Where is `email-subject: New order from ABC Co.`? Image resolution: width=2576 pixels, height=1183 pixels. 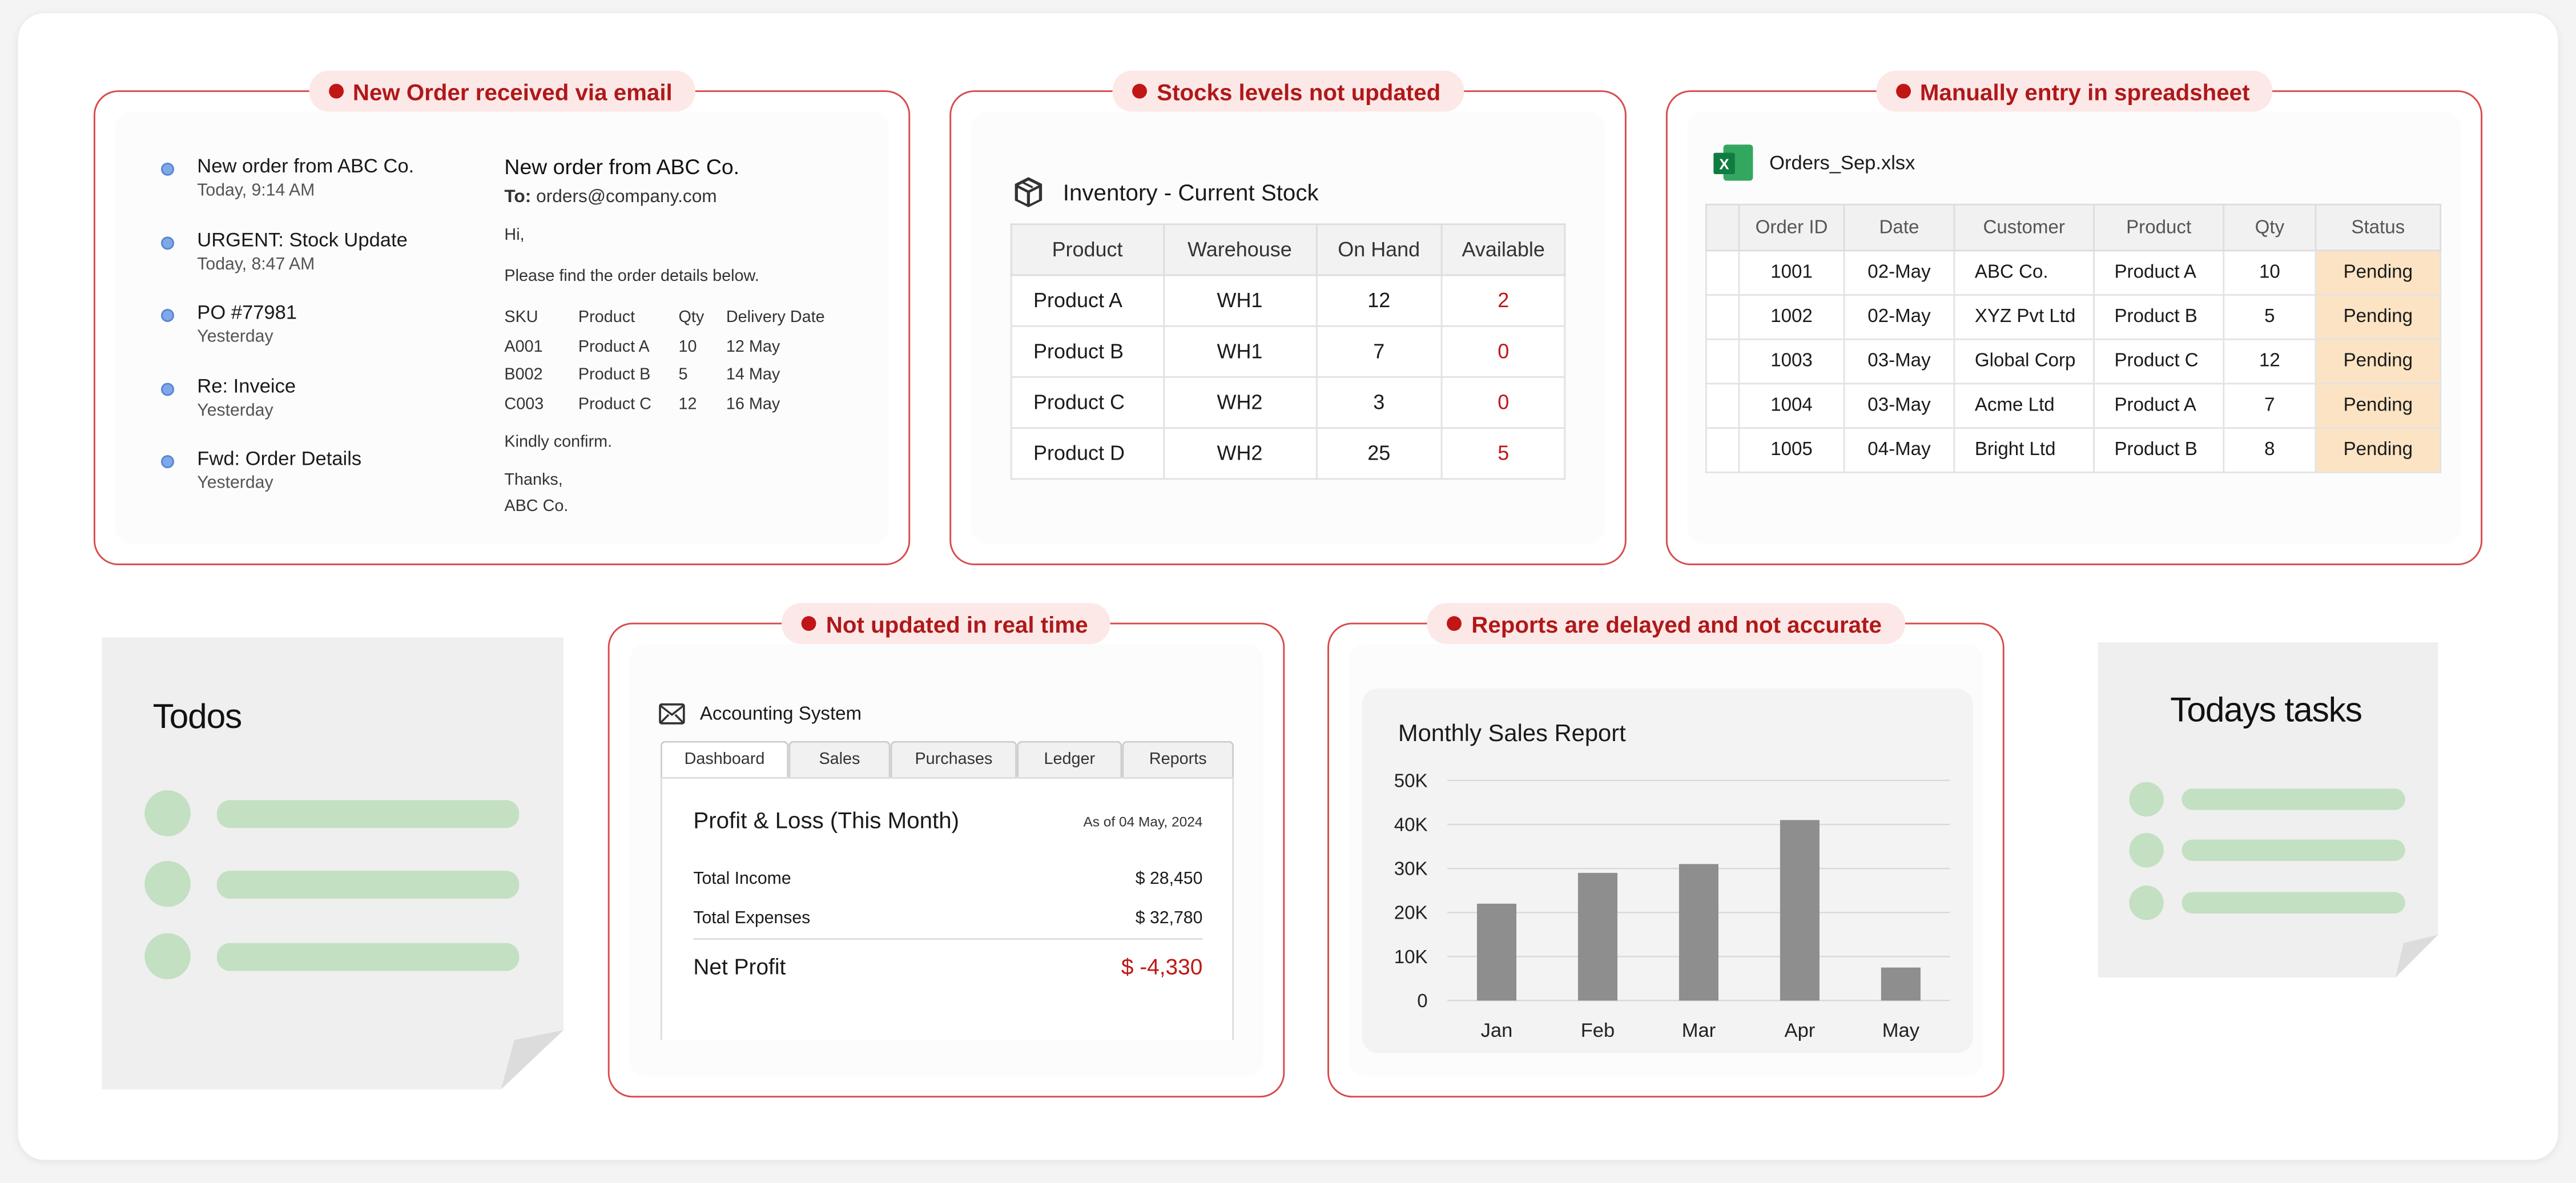 email-subject: New order from ABC Co. is located at coordinates (622, 166).